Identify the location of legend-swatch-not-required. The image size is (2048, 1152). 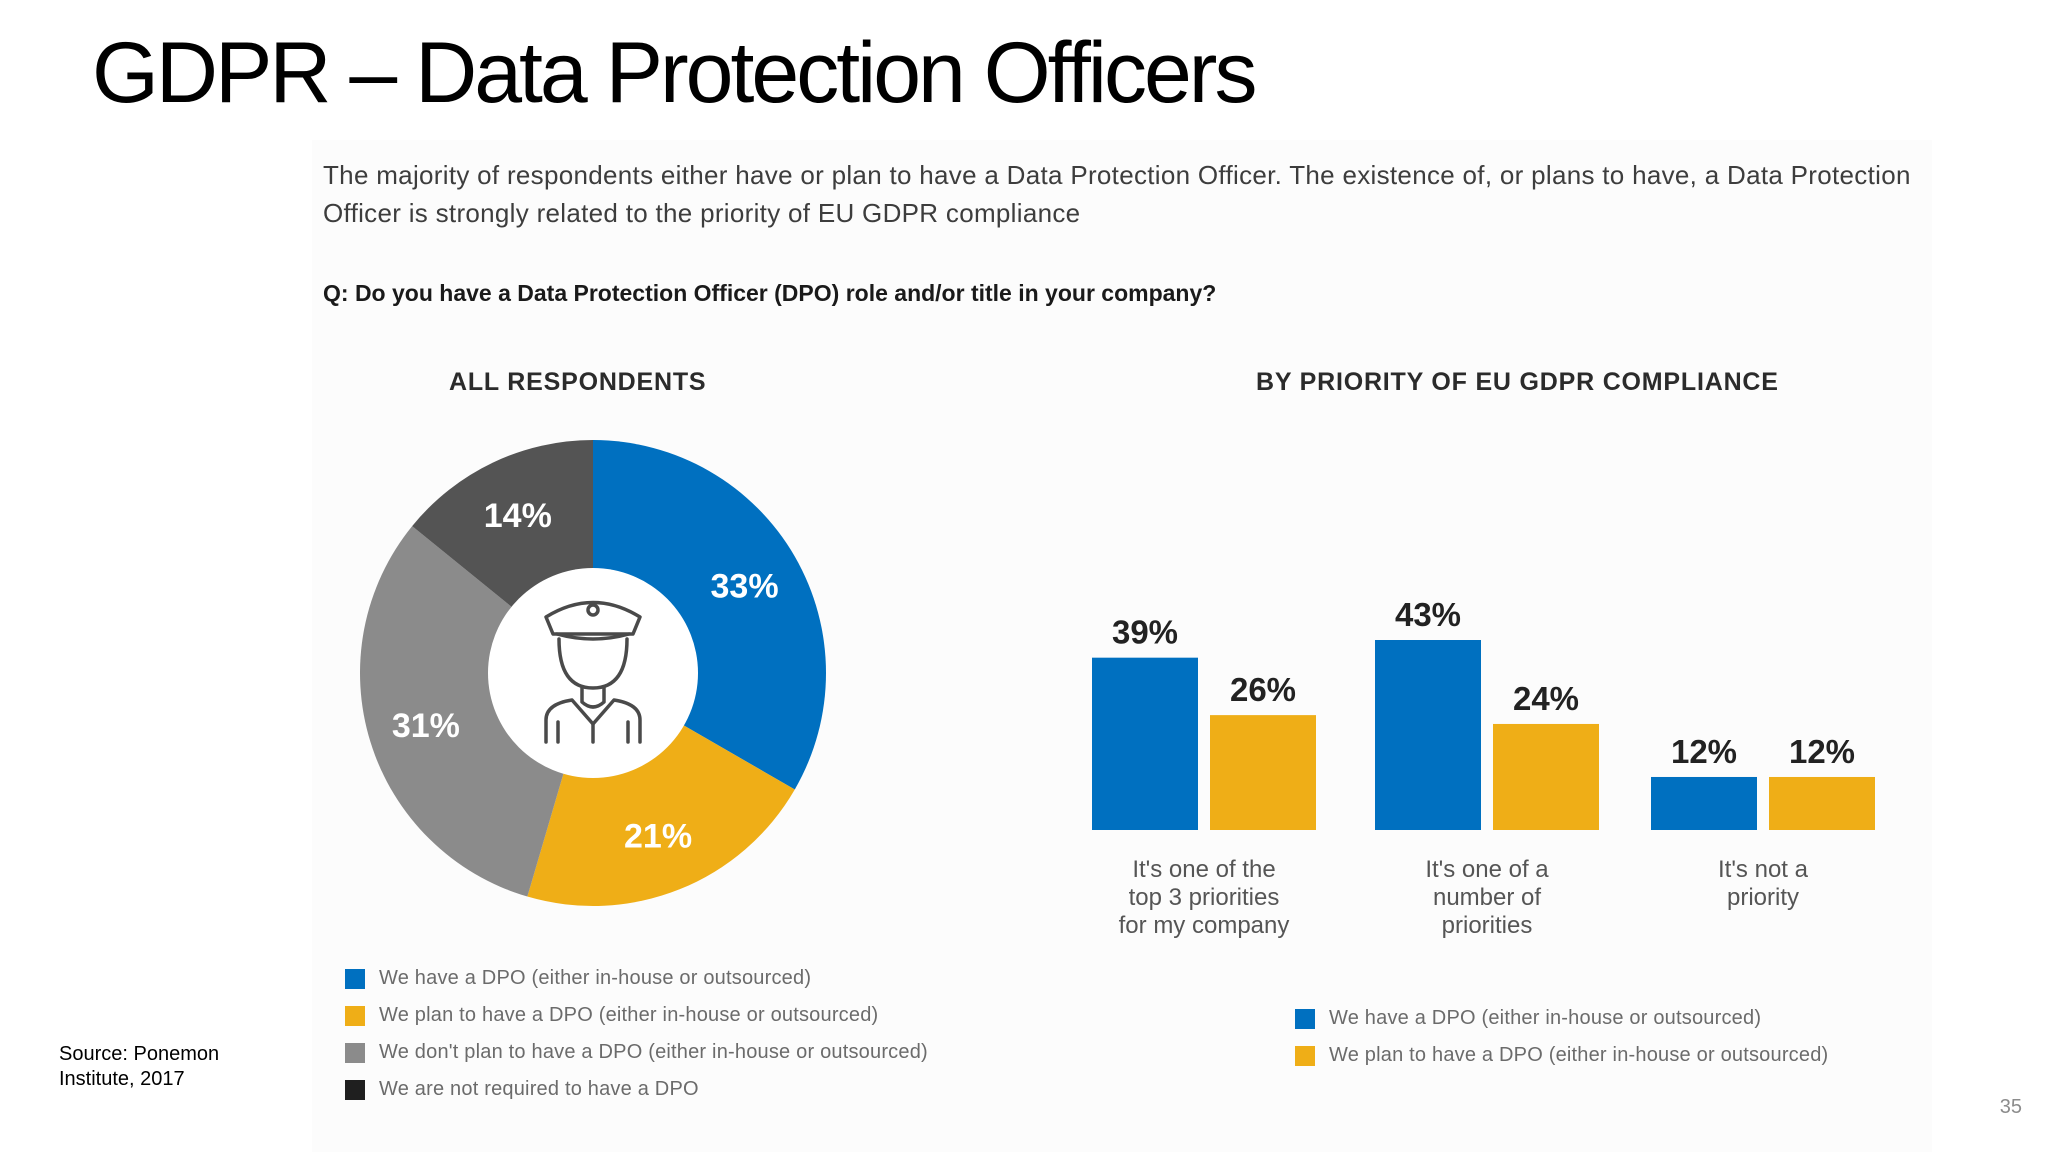
(355, 1089).